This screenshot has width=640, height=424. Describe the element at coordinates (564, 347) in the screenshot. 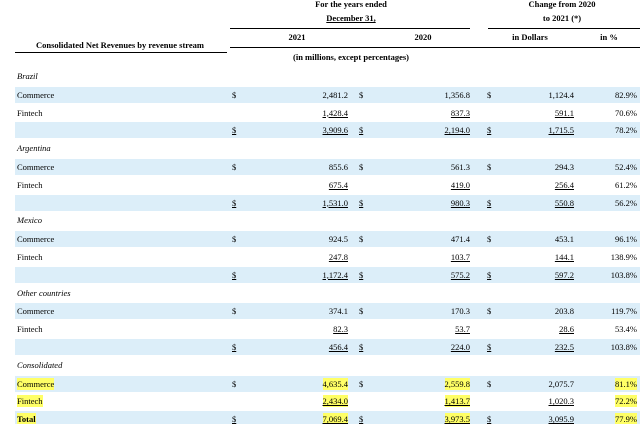

I see `cell-value: 232.5` at that location.